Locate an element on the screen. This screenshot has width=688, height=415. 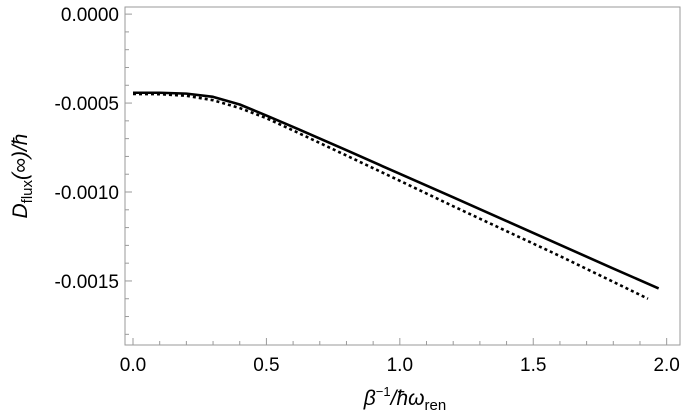
x-tick-label: 1.0 is located at coordinates (400, 365).